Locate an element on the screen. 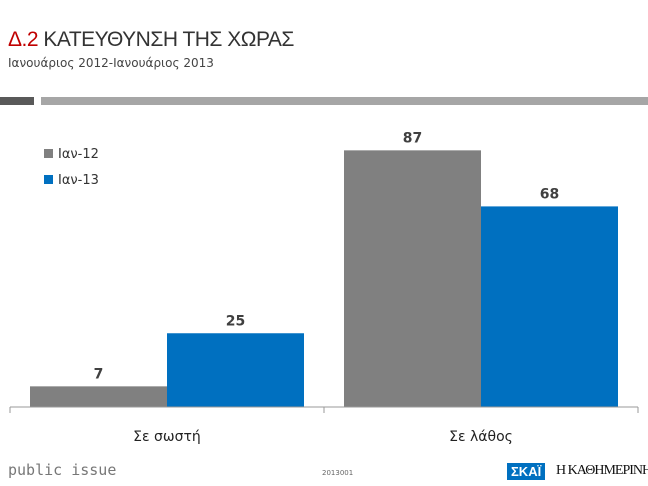 This screenshot has width=648, height=486. page-title: Δ.2 ΚΑΤΕΥΘΥΝΣΗ ΤΗΣ ΧΩΡΑΣ is located at coordinates (151, 40).